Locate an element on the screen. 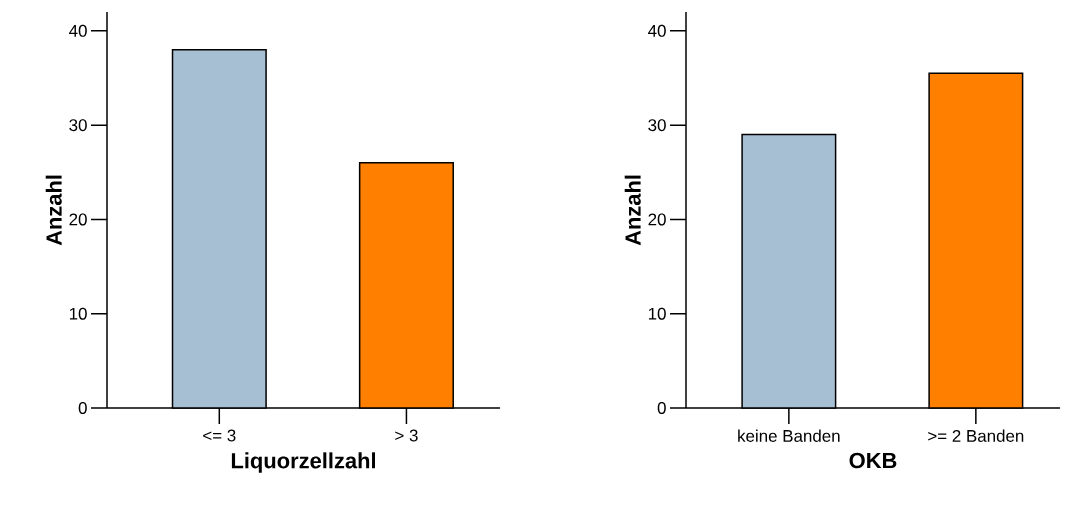 Image resolution: width=1066 pixels, height=507 pixels. x-axis-title: Liquorzellzahl is located at coordinates (303, 462).